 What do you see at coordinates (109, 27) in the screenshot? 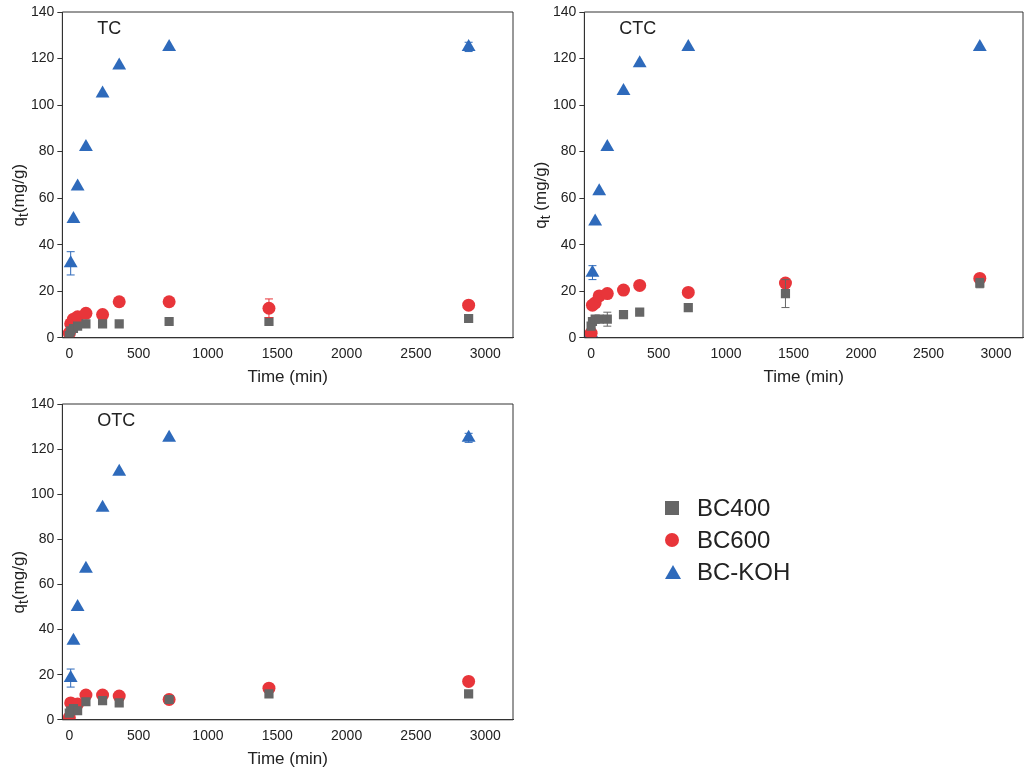
I see `chart-title: TC` at bounding box center [109, 27].